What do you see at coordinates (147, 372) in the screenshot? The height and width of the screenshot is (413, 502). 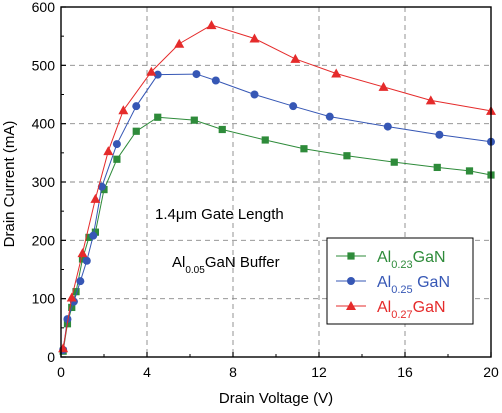 I see `x-tick-label: 4` at bounding box center [147, 372].